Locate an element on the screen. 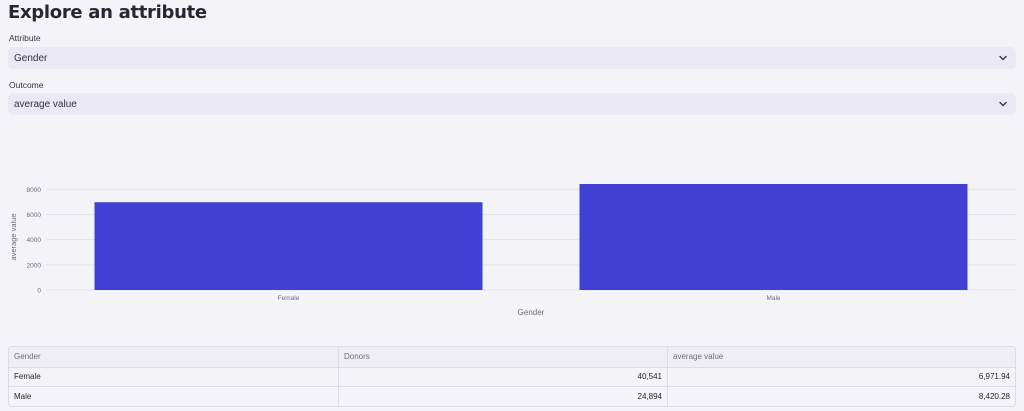 Image resolution: width=1024 pixels, height=411 pixels. table-cell-average-value: 6,971.94 is located at coordinates (841, 376).